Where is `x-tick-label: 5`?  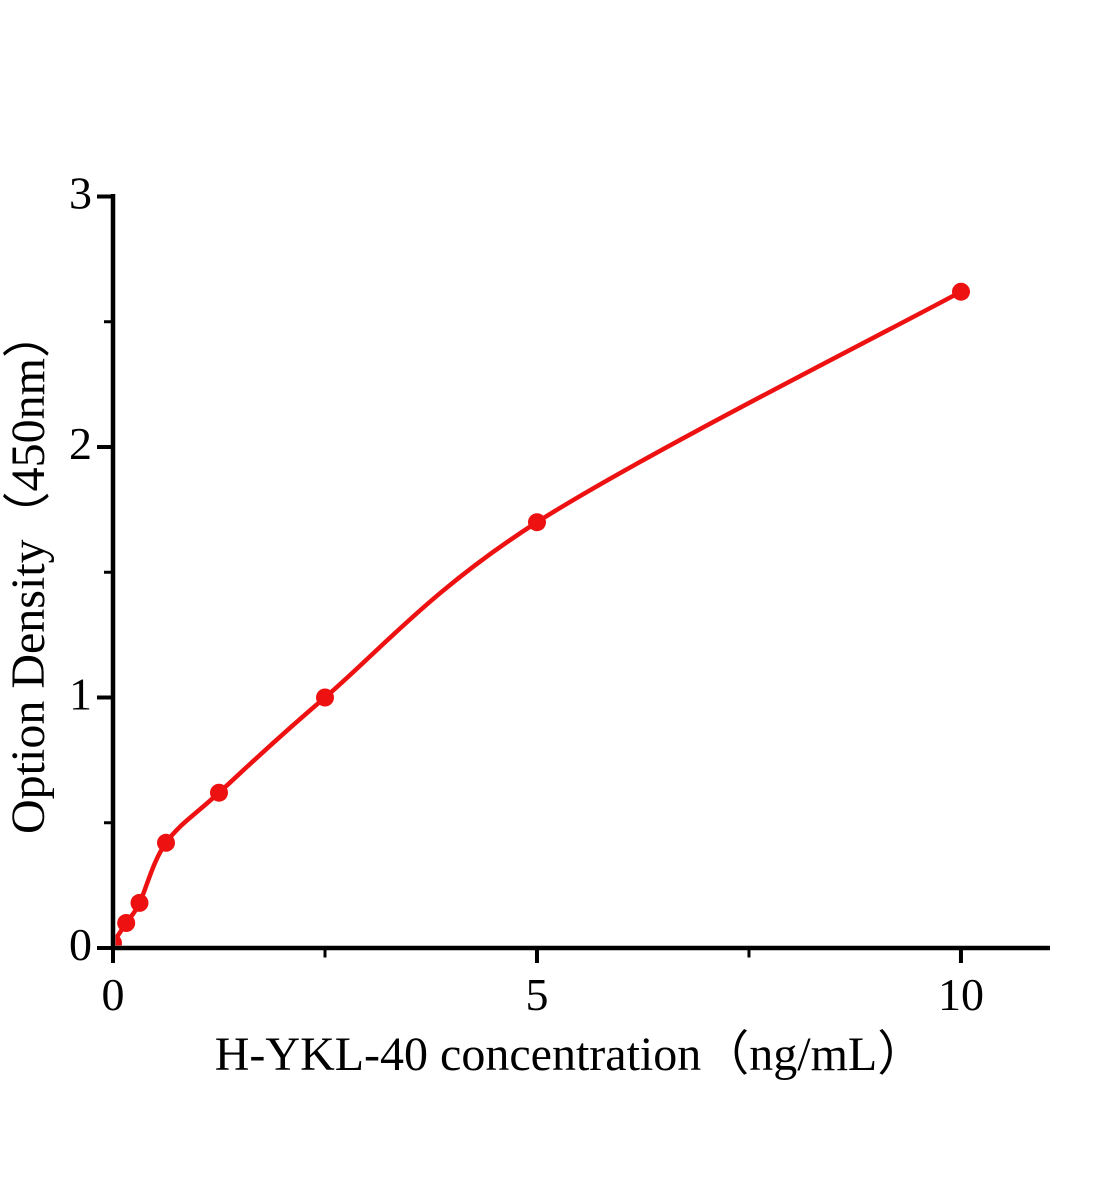
x-tick-label: 5 is located at coordinates (536, 994).